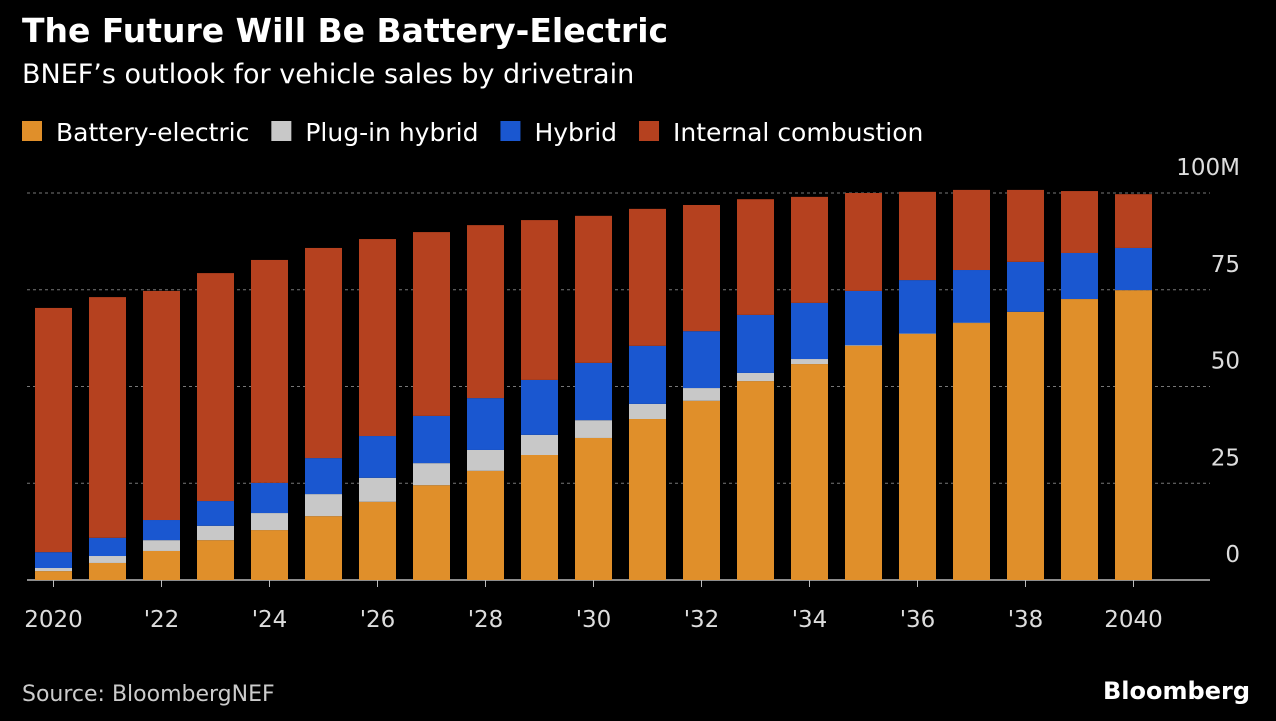 This screenshot has height=721, width=1276. I want to click on y-tick-label: 0, so click(1232, 555).